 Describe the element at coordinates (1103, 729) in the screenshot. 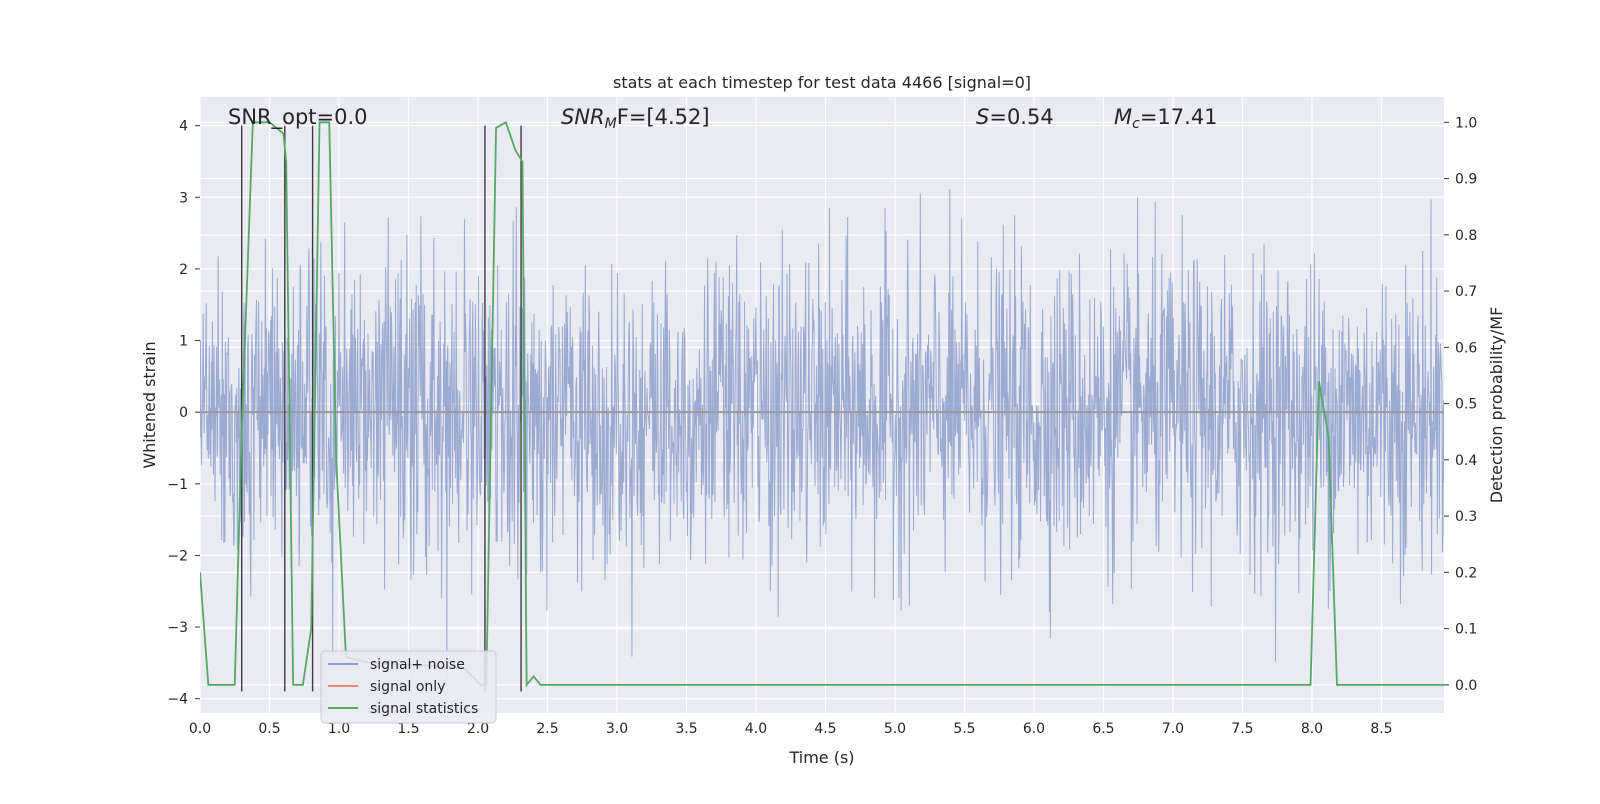

I see `x-tick-label: 6.5` at that location.